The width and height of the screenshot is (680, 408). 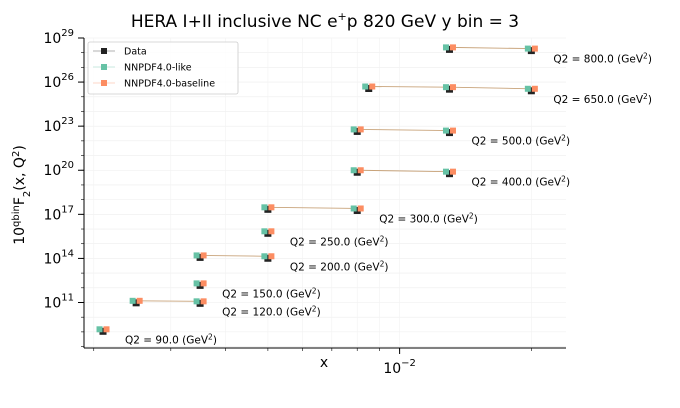 I want to click on y-tick-label: 1017, so click(x=58, y=213).